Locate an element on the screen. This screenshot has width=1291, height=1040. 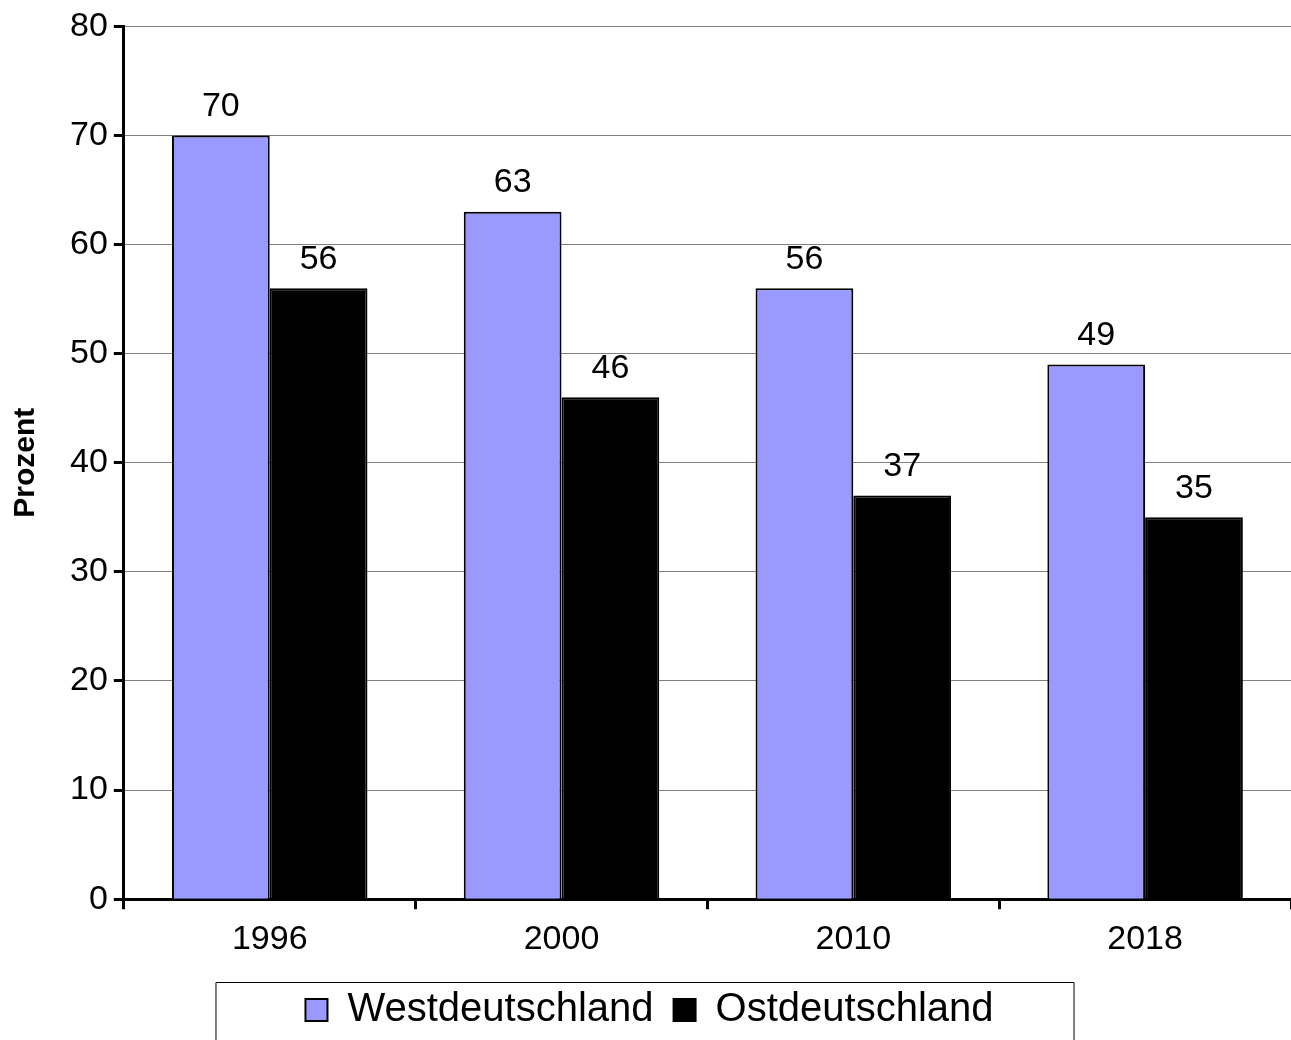
x-tick-label: 1996 is located at coordinates (269, 936).